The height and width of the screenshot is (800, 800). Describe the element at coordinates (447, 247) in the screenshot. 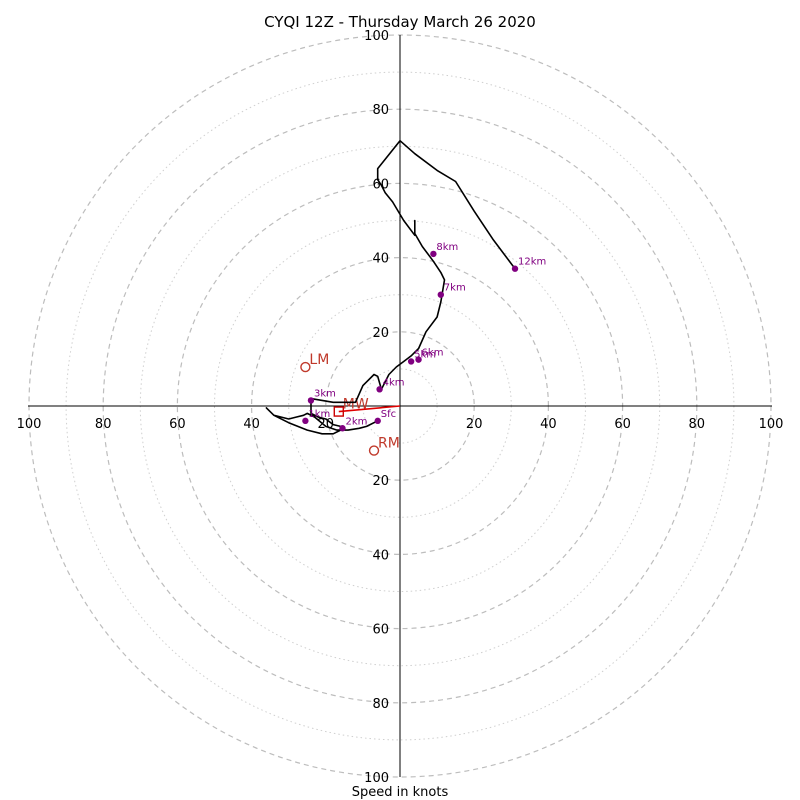

I see `hodograph-point-label: 8km` at that location.